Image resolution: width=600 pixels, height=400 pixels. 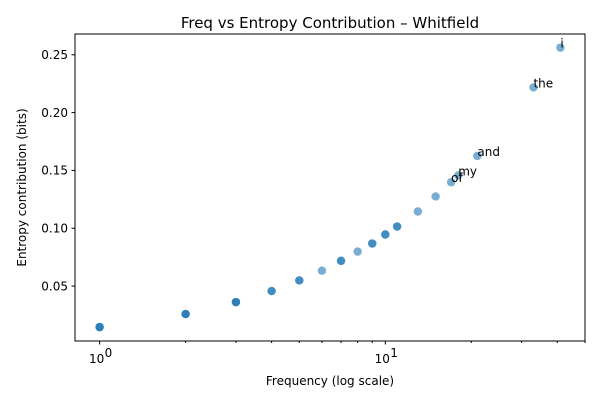 I want to click on annotation-label: the, so click(x=543, y=83).